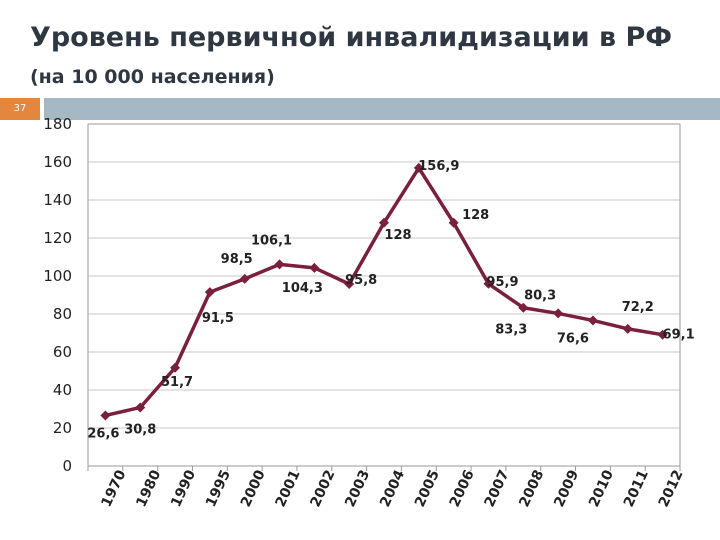  I want to click on data-label: 106,1, so click(271, 240).